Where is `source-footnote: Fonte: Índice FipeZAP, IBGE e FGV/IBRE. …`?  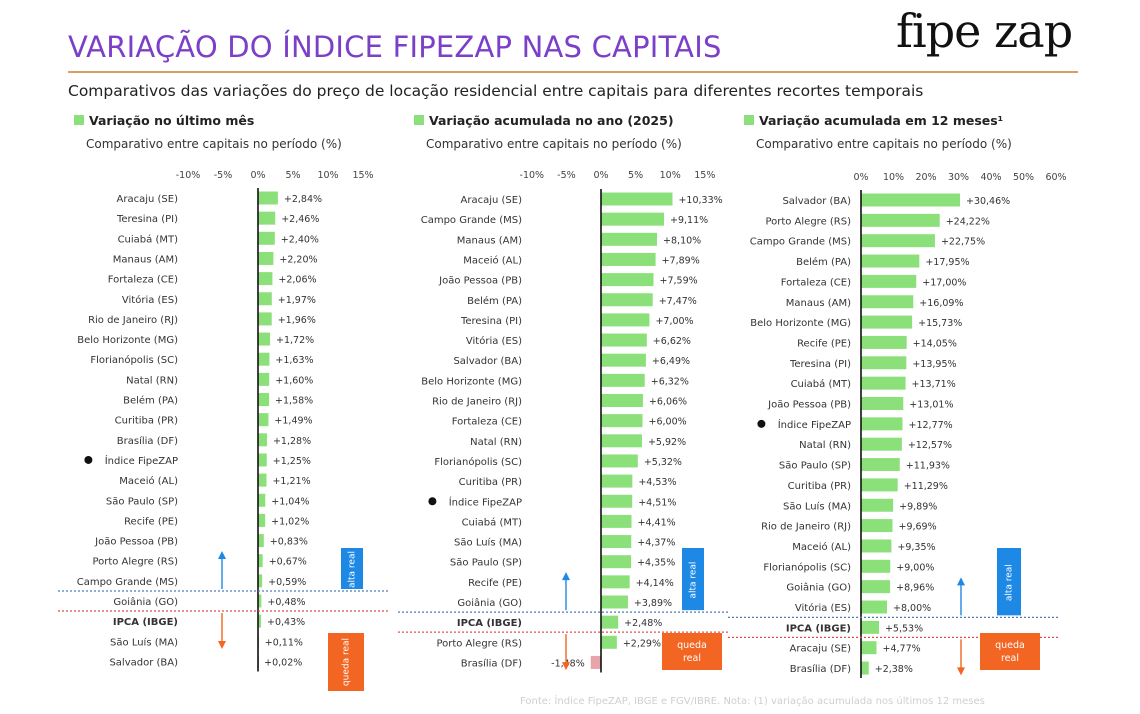 source-footnote: Fonte: Índice FipeZAP, IBGE e FGV/IBRE. … is located at coordinates (752, 701).